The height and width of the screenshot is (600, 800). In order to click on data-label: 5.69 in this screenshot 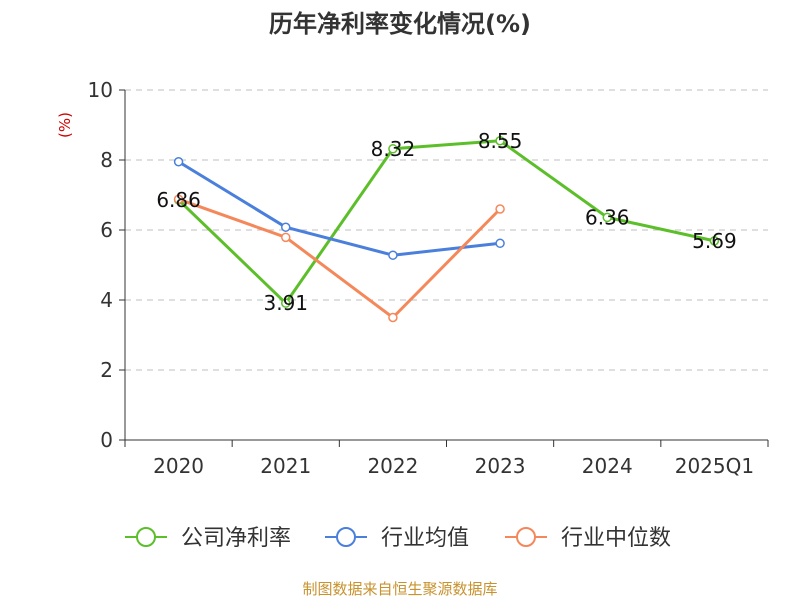, I will do `click(714, 241)`.